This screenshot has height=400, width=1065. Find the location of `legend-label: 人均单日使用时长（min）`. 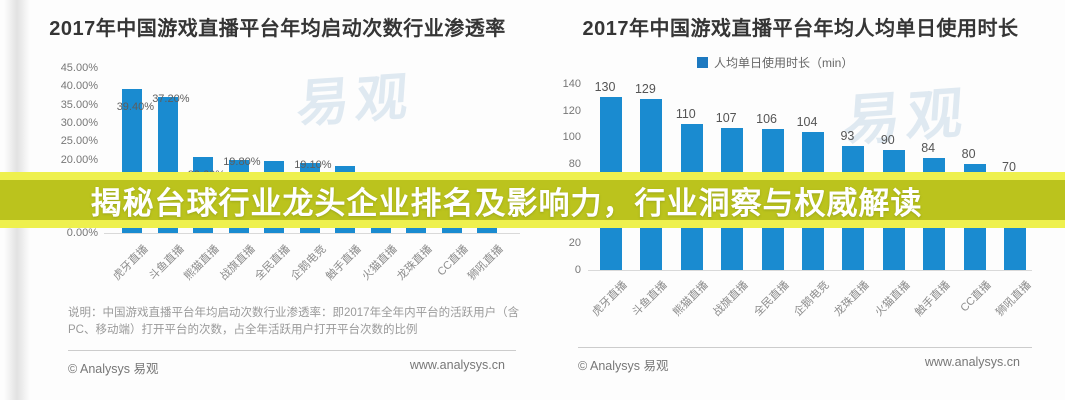

legend-label: 人均单日使用时长（min） is located at coordinates (784, 63).